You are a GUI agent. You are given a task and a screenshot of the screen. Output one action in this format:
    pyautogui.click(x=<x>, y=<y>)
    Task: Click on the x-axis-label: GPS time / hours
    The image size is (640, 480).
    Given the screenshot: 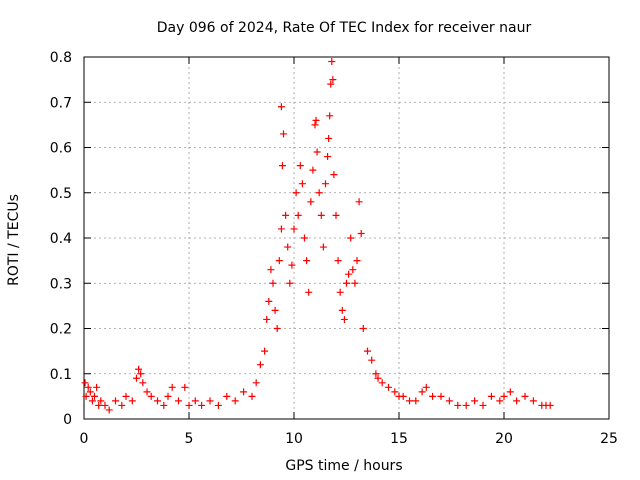 What is the action you would take?
    pyautogui.click(x=343, y=466)
    